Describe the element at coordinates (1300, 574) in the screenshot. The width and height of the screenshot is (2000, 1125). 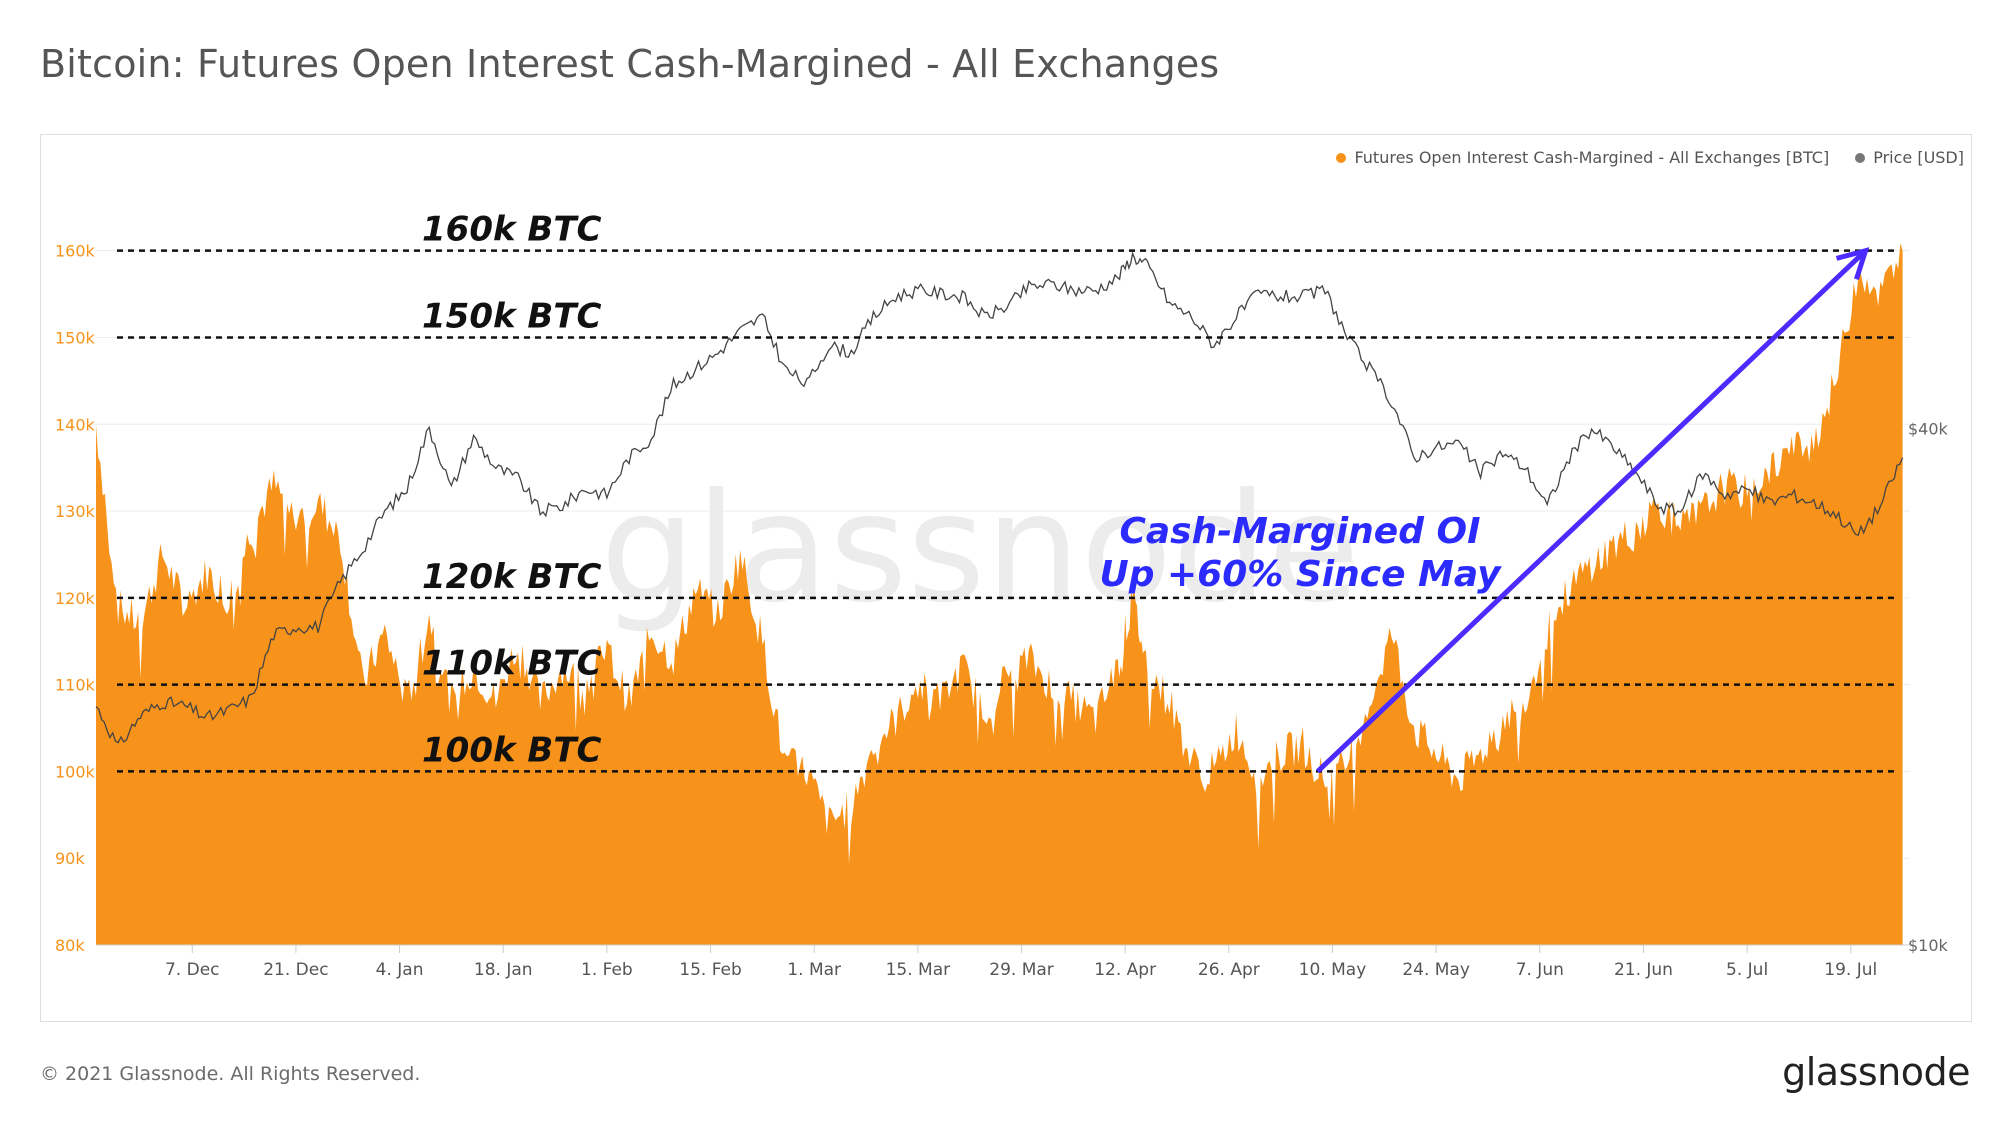
I see `annotation-line-2: Up +60% Since May` at that location.